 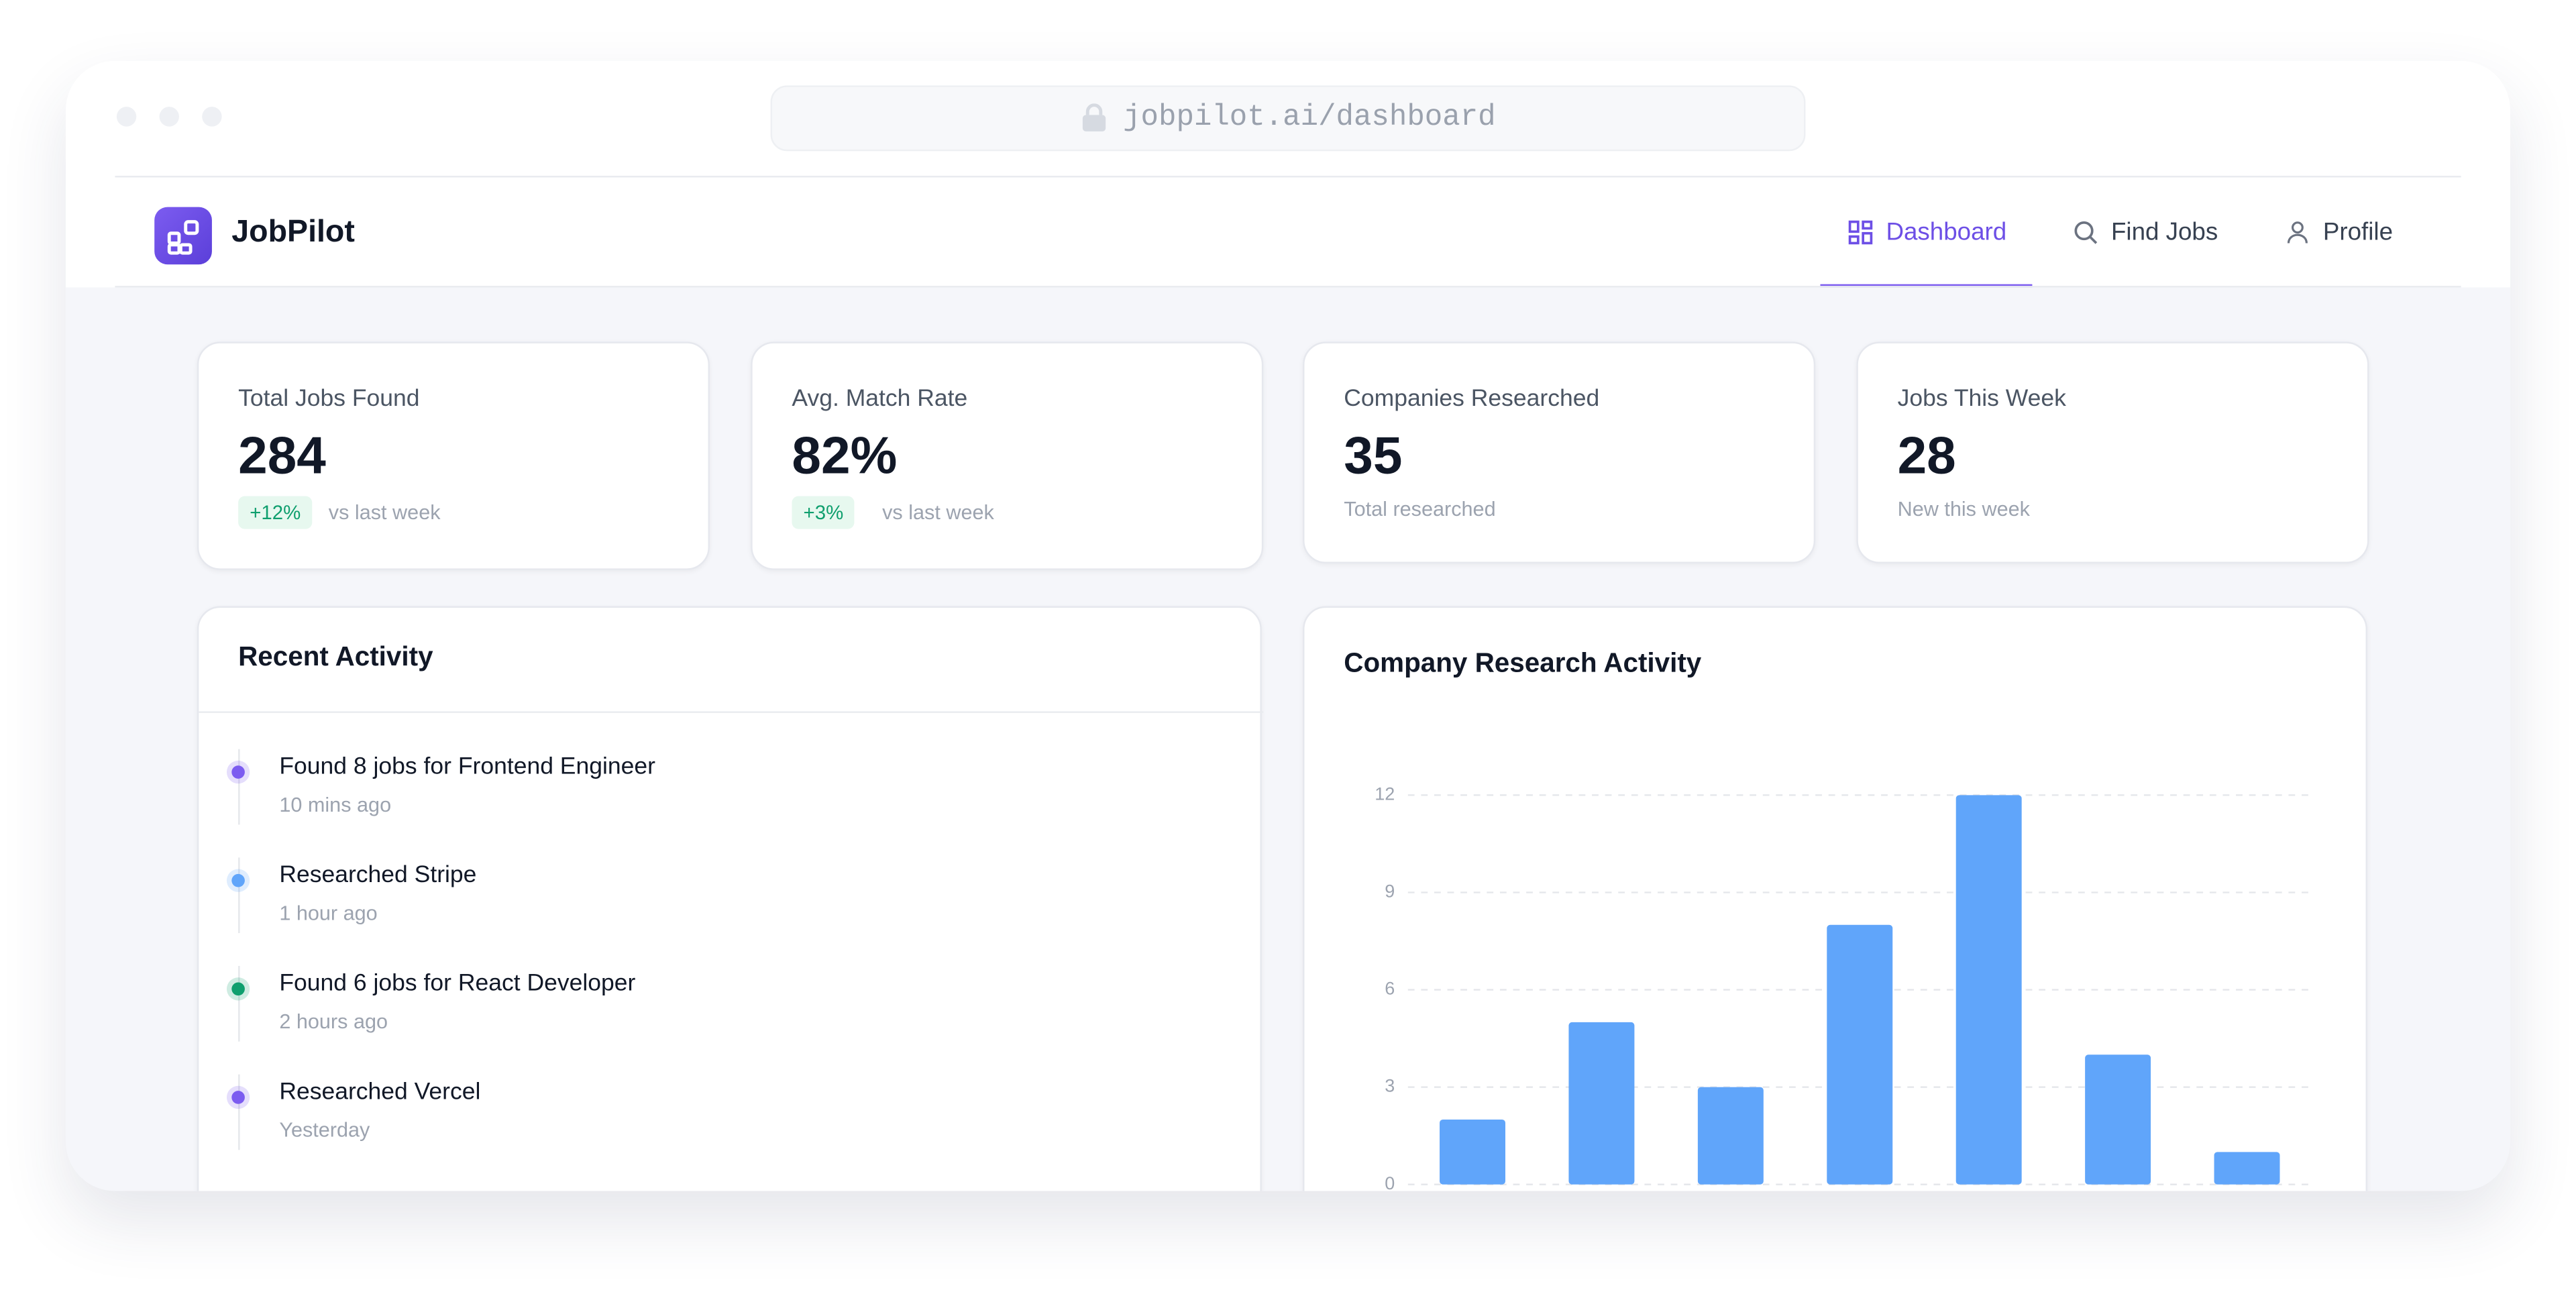 What do you see at coordinates (1420, 510) in the screenshot?
I see `stat-note: Total researched` at bounding box center [1420, 510].